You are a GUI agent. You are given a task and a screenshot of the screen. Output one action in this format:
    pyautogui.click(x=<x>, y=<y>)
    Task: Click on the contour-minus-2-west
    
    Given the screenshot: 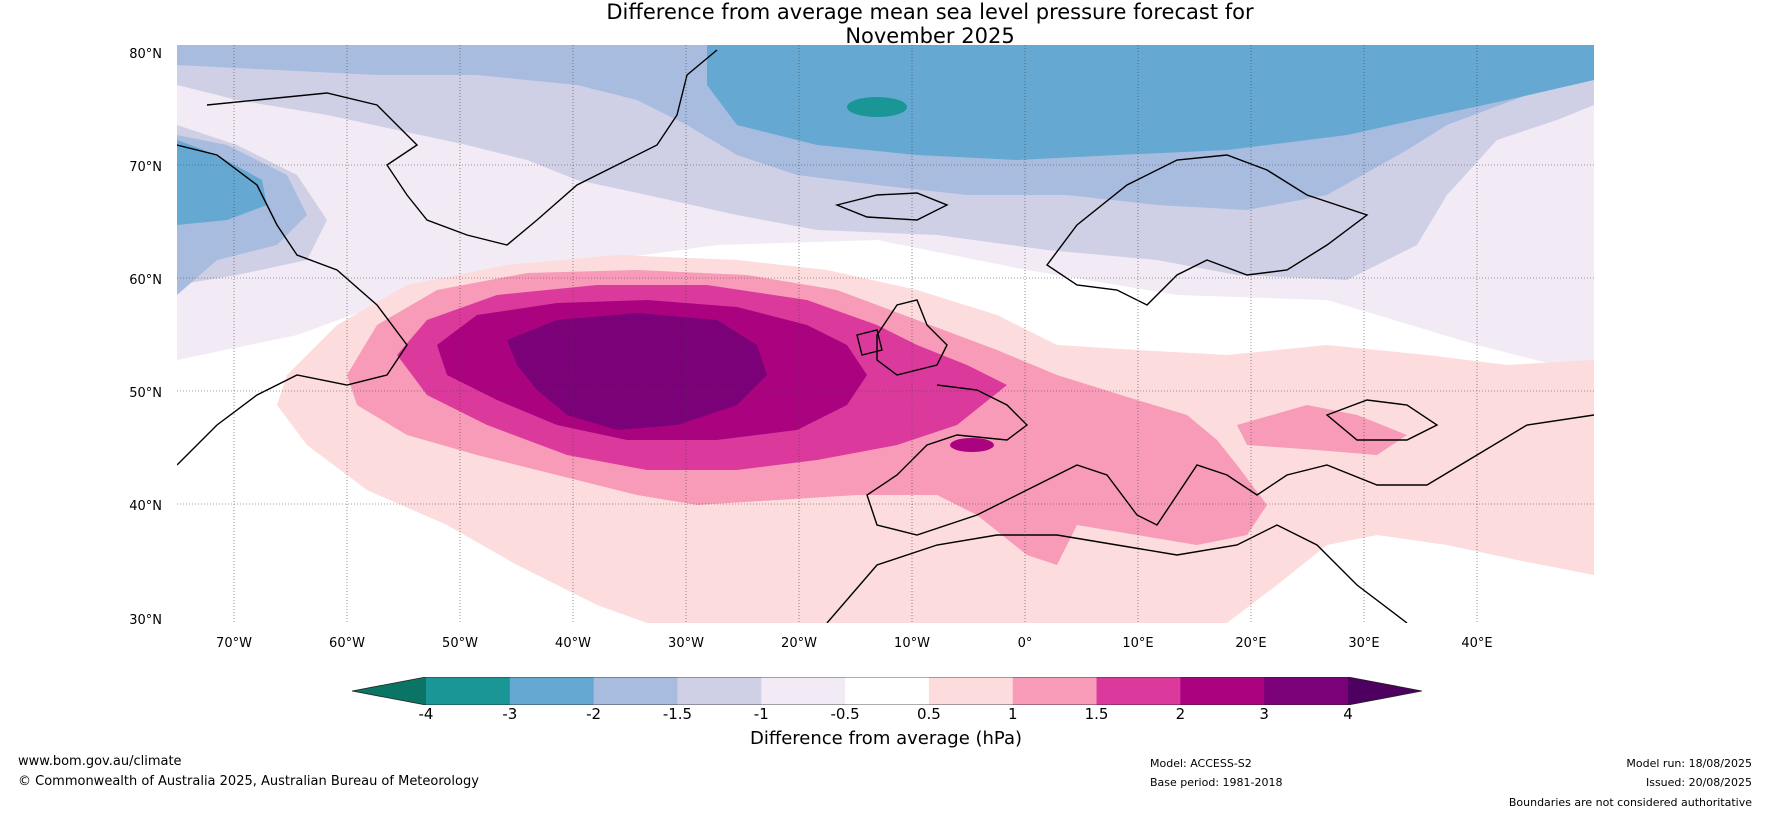 What is the action you would take?
    pyautogui.click(x=222, y=182)
    